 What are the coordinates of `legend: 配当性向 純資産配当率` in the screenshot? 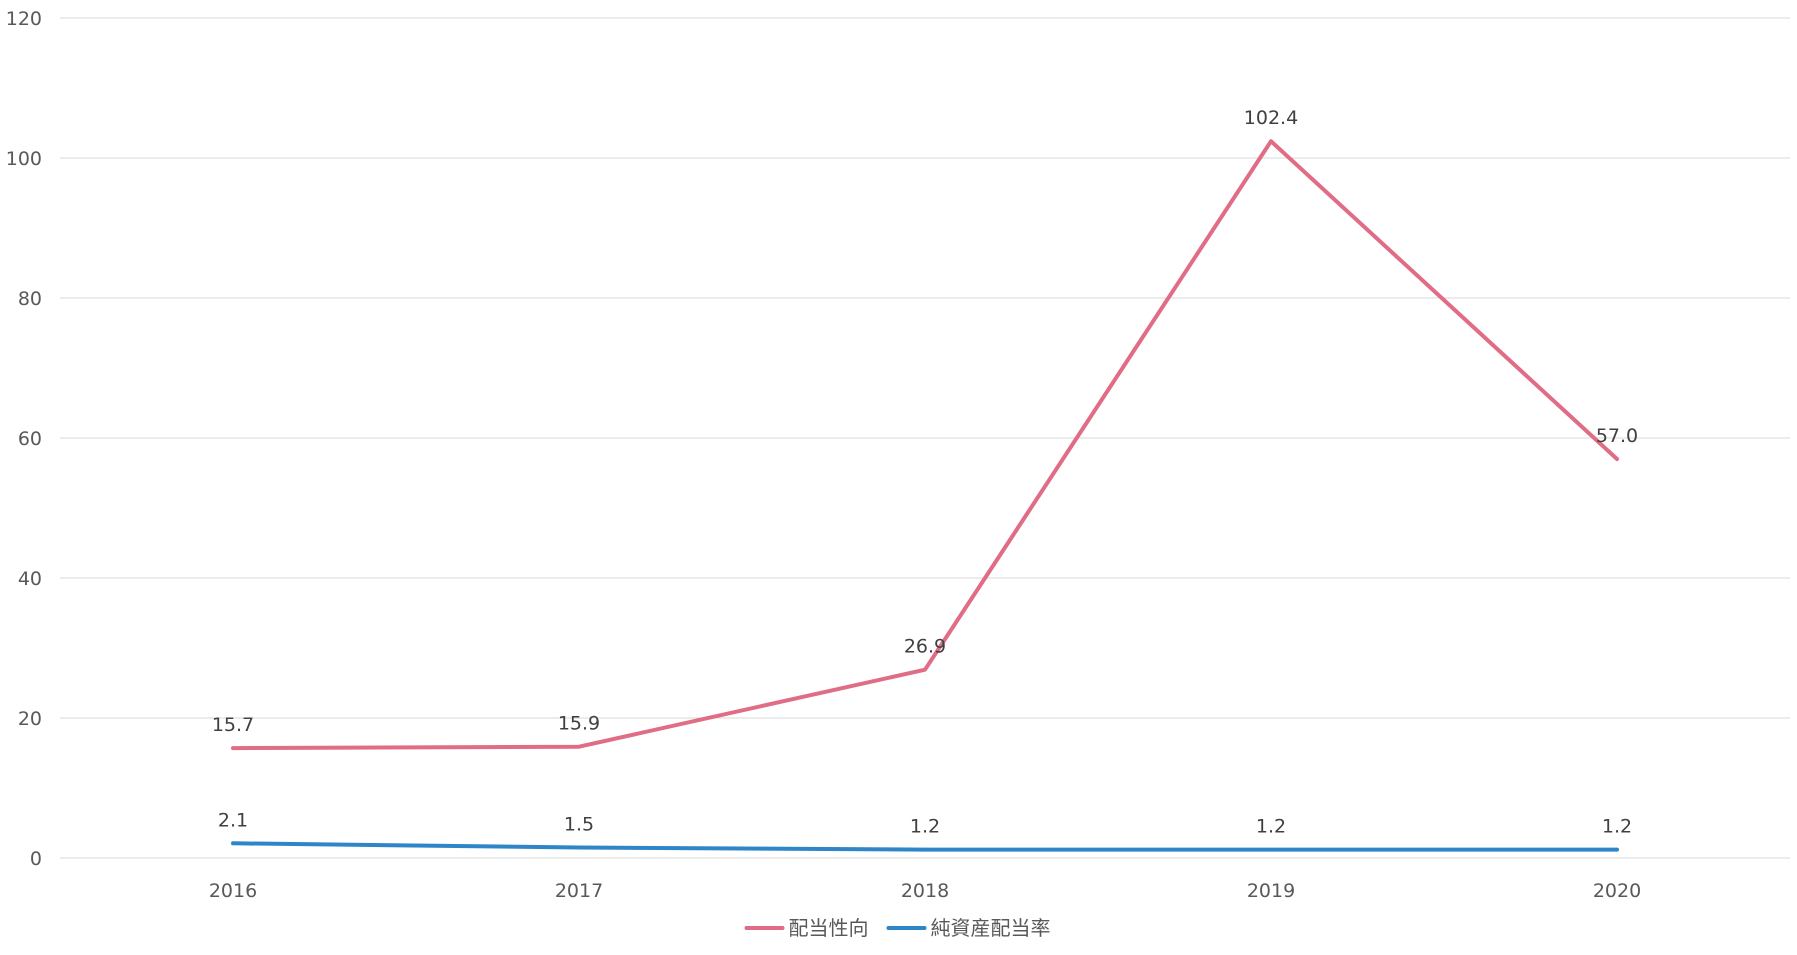 It's located at (897, 928).